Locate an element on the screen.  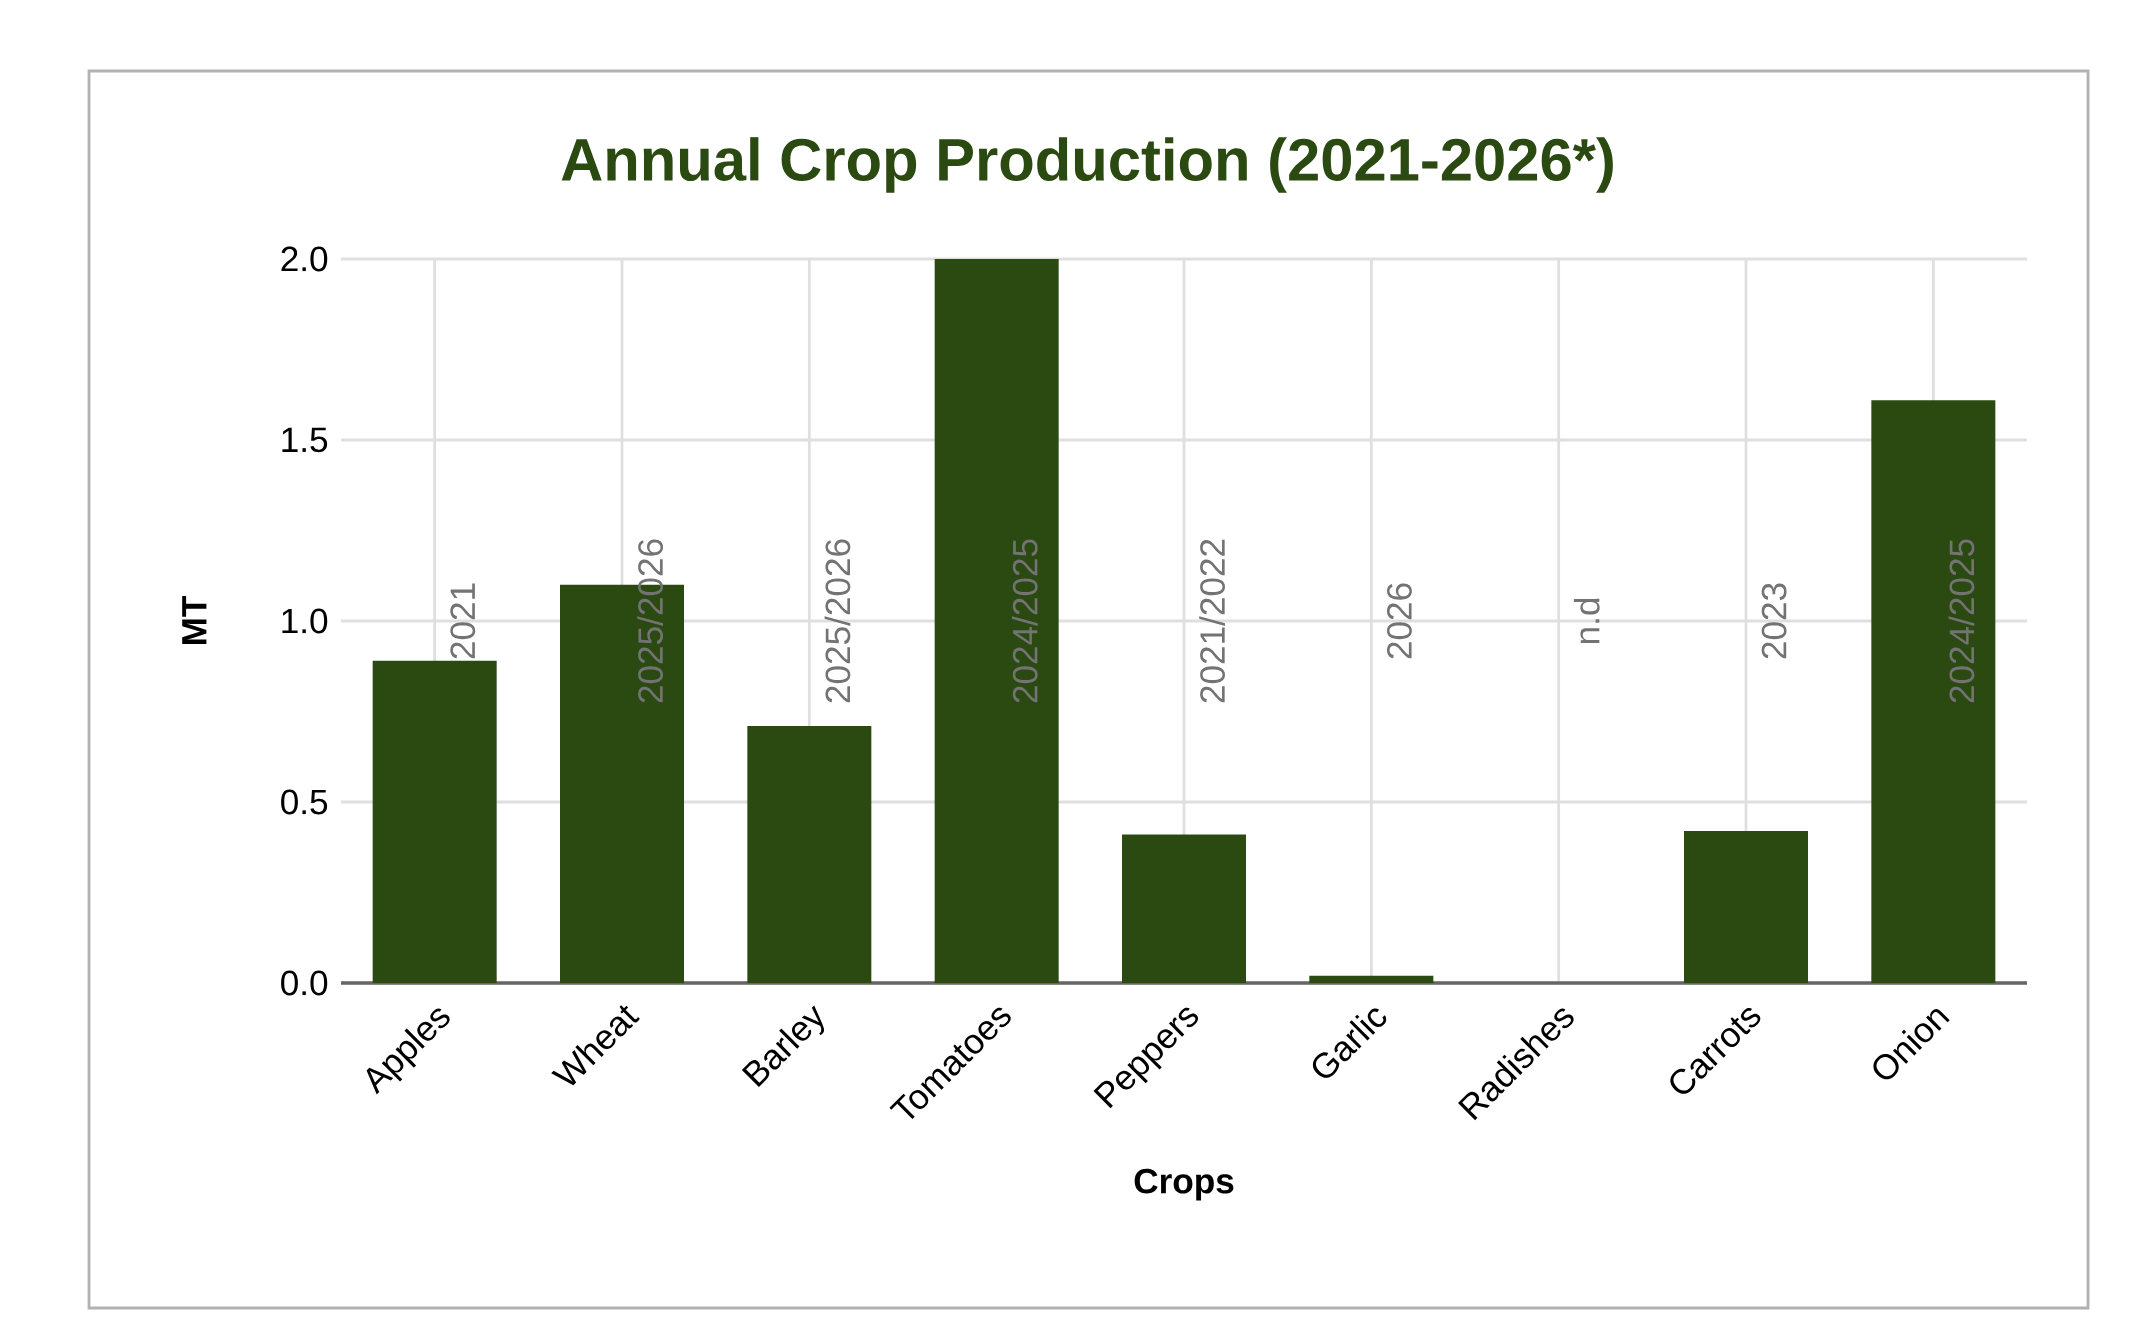
y-tick-label: 1.5 is located at coordinates (305, 440).